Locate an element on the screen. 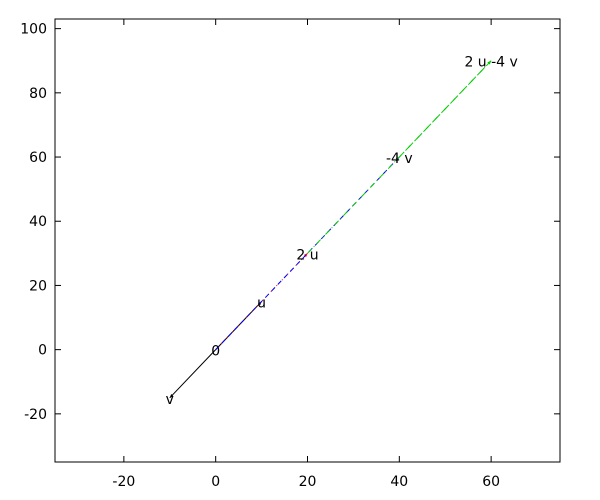 The width and height of the screenshot is (600, 500). x-tick-label: 40 is located at coordinates (399, 482).